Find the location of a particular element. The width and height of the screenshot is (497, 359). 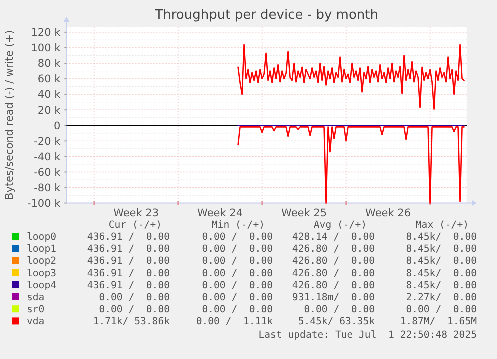

text: 5.45k/ 63.35k is located at coordinates (337, 322).